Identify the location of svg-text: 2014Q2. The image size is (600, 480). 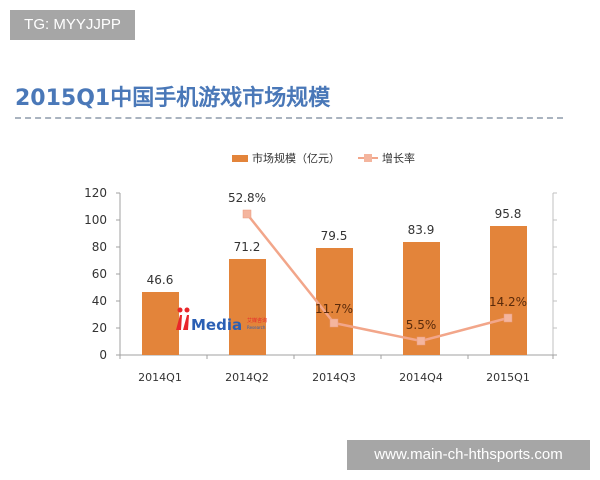
(247, 377).